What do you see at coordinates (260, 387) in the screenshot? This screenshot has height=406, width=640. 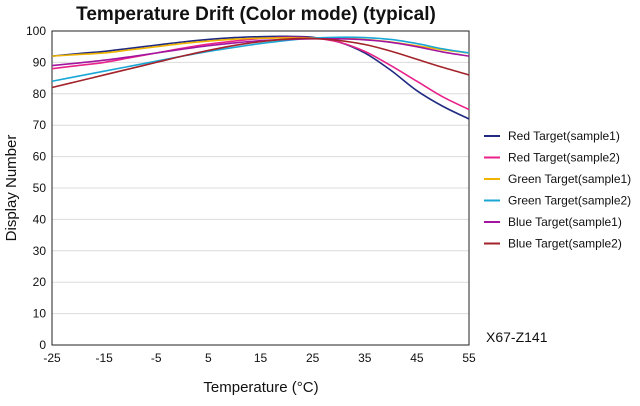 I see `x-axis-label: Temperature (°C)` at bounding box center [260, 387].